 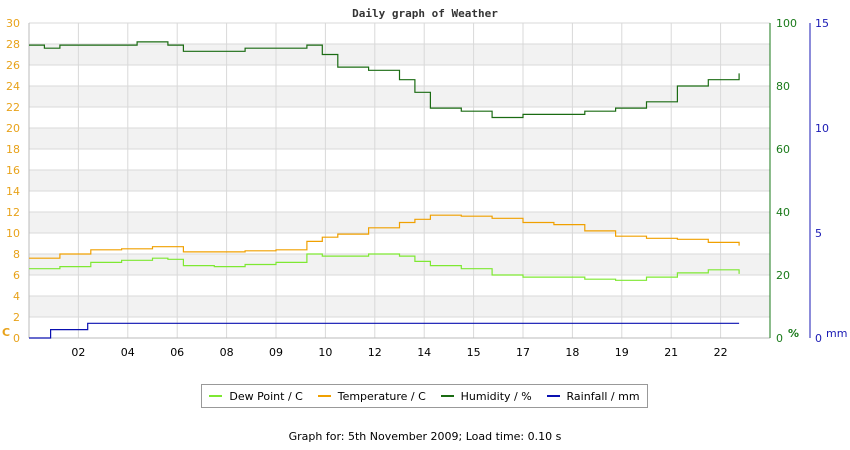 I want to click on x-tick-label: 06, so click(x=177, y=352).